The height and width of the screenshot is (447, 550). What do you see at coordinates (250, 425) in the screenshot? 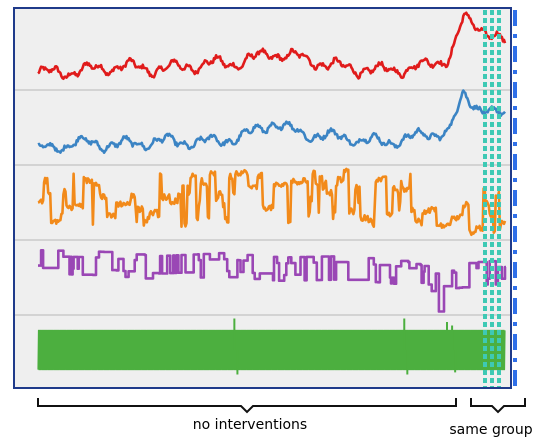
I see `caption-no-interventions: no interventions` at bounding box center [250, 425].